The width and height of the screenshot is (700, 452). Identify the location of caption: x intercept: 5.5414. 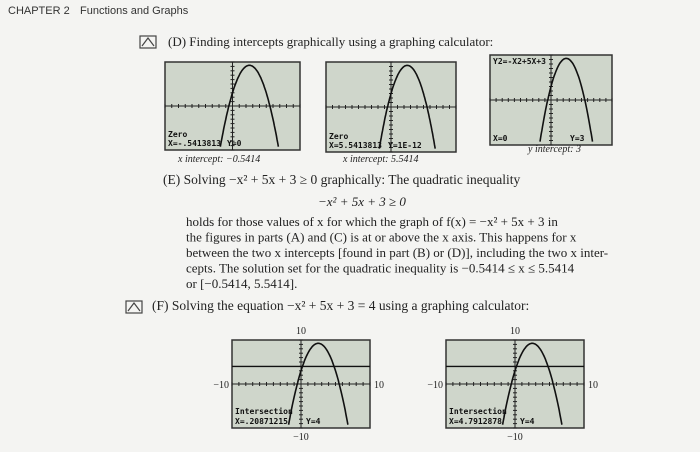
(380, 159).